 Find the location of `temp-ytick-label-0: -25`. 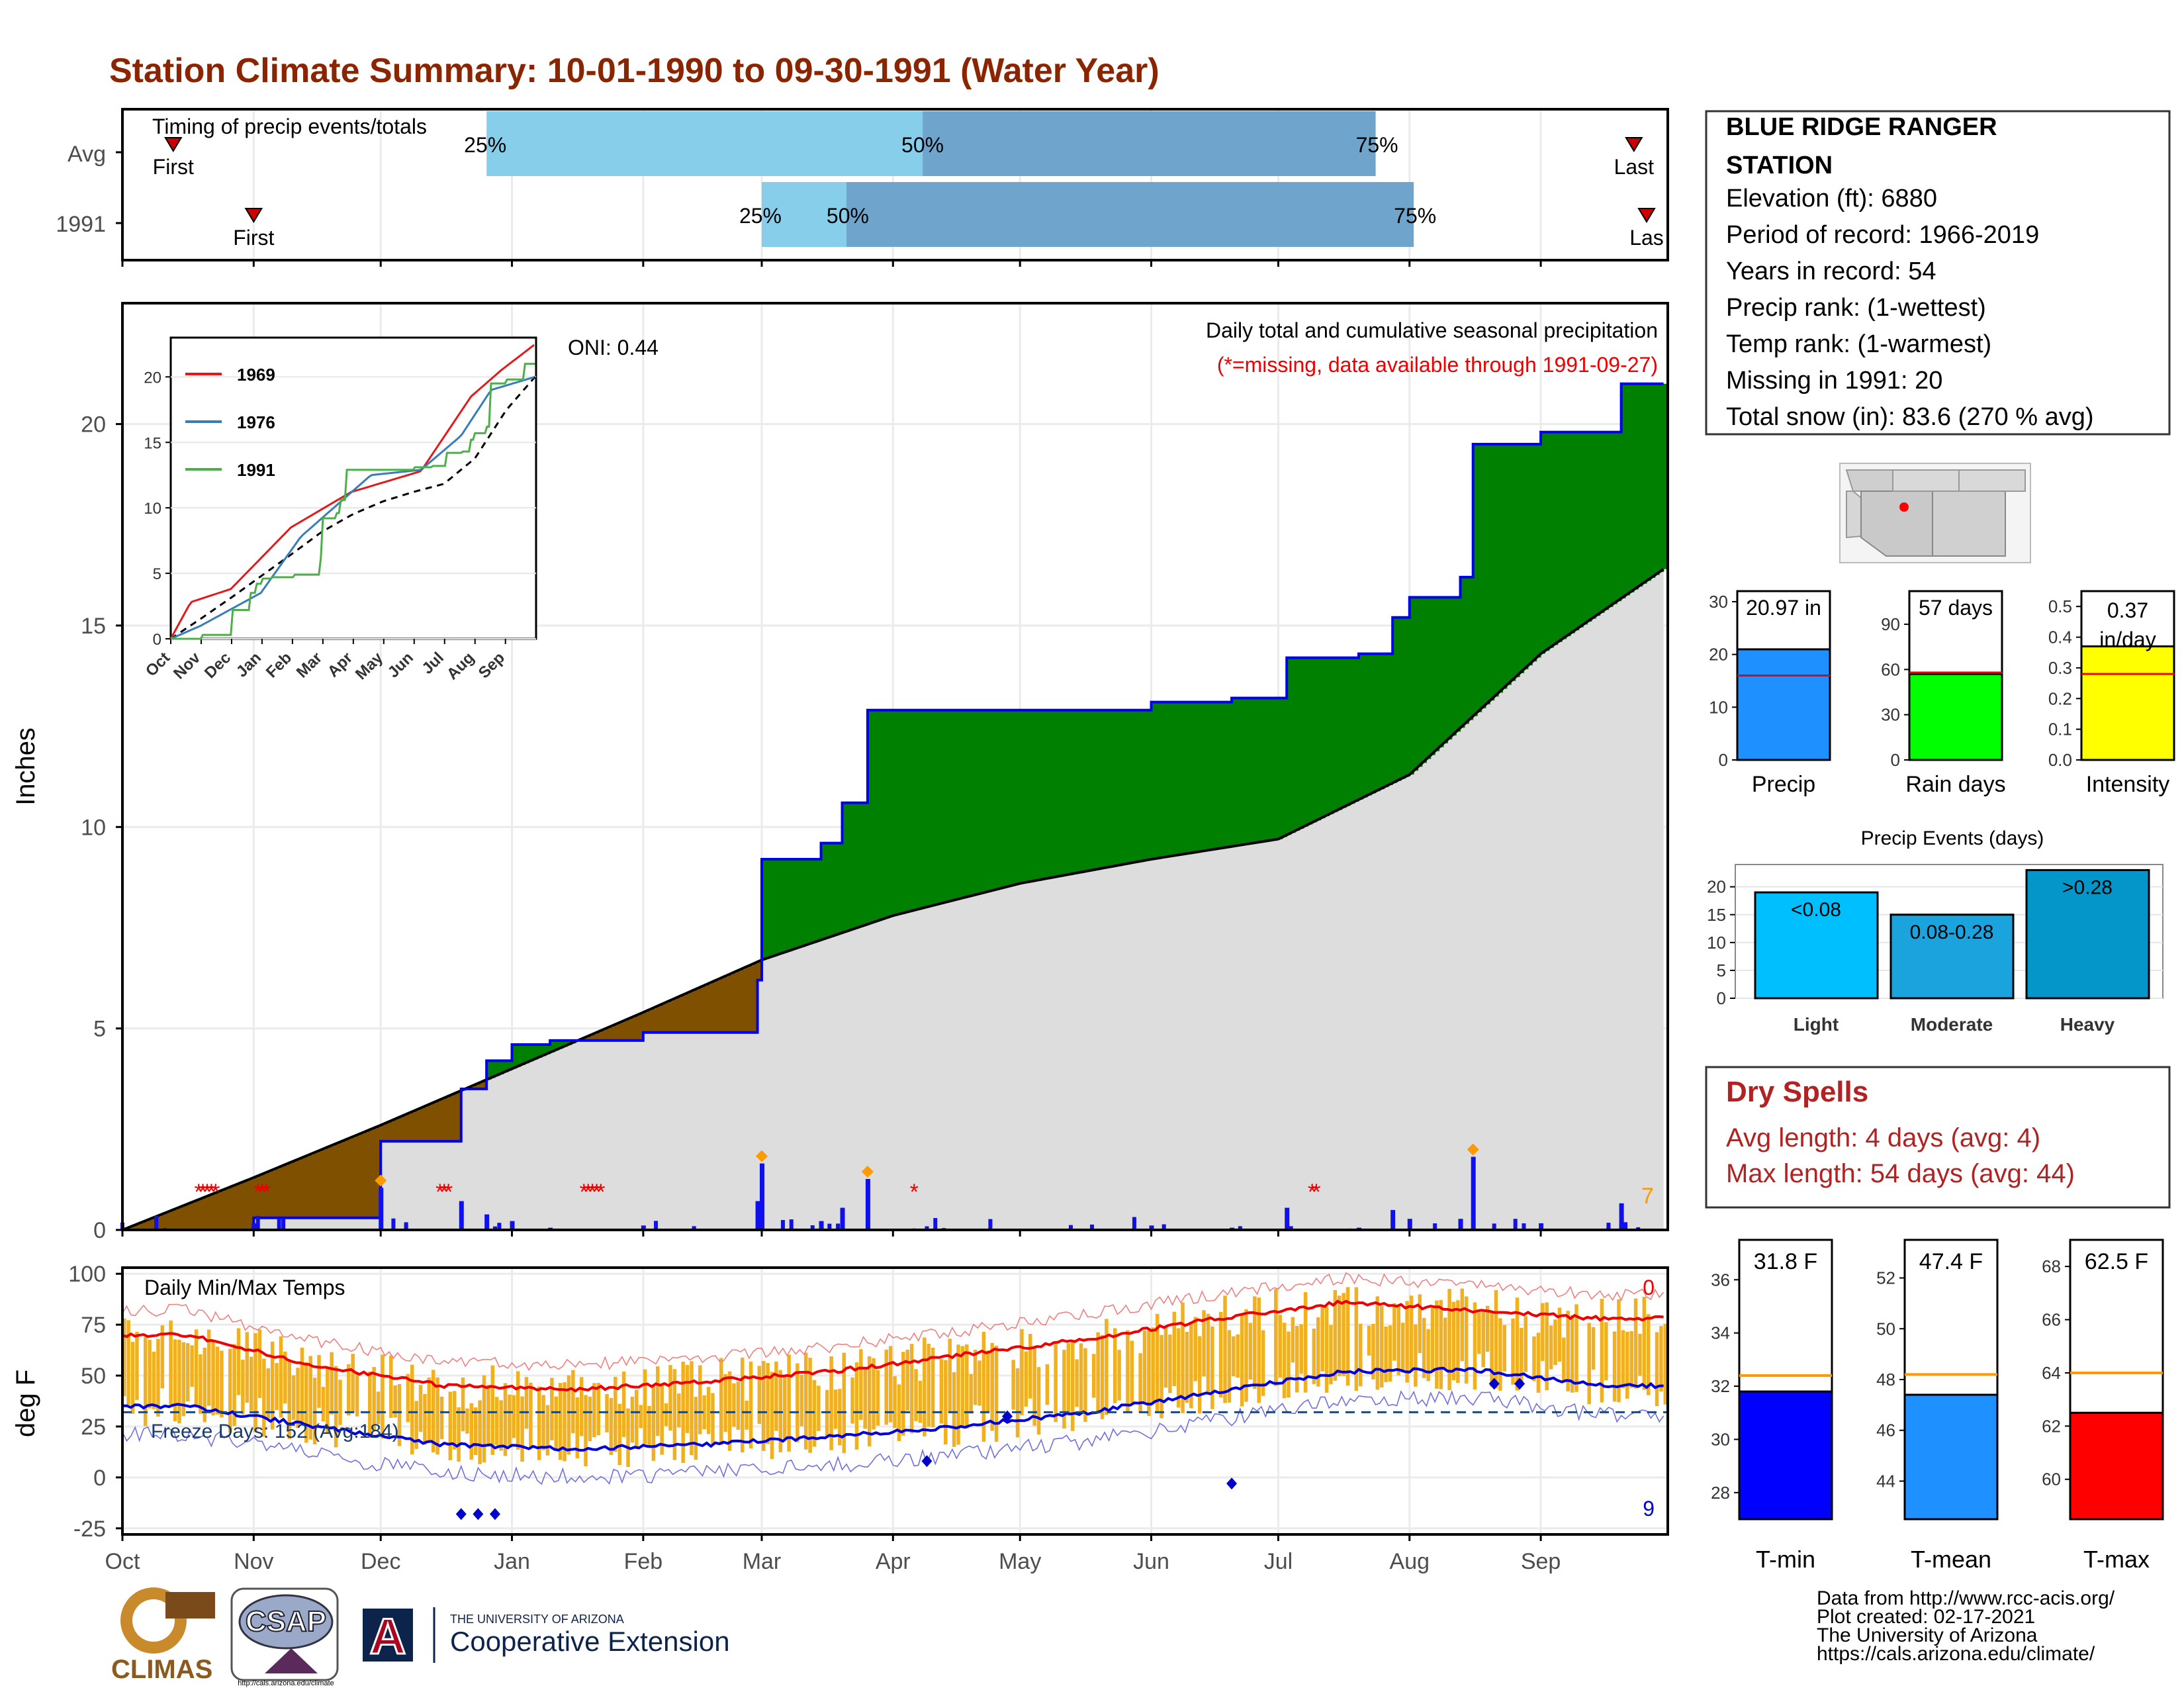

temp-ytick-label-0: -25 is located at coordinates (89, 1529).